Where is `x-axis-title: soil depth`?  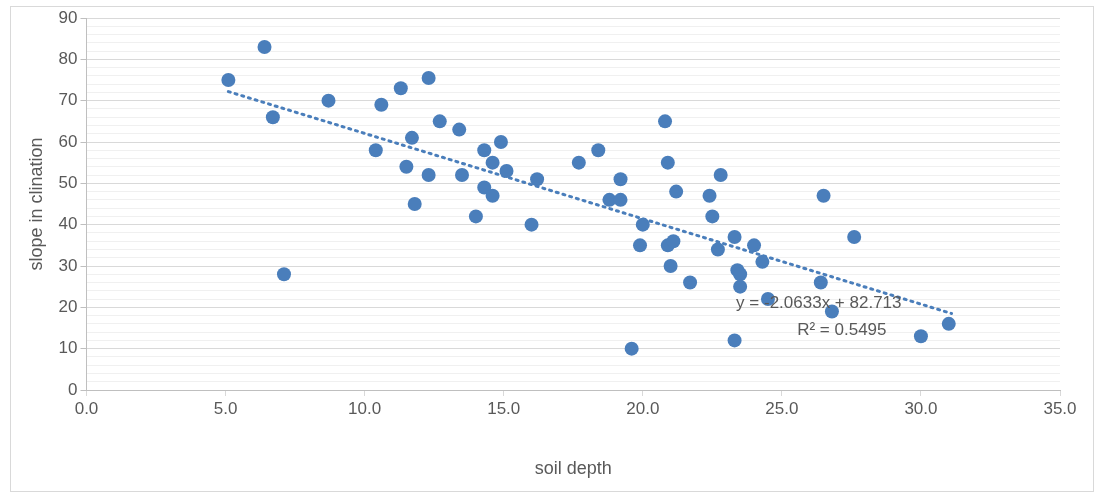 x-axis-title: soil depth is located at coordinates (573, 468).